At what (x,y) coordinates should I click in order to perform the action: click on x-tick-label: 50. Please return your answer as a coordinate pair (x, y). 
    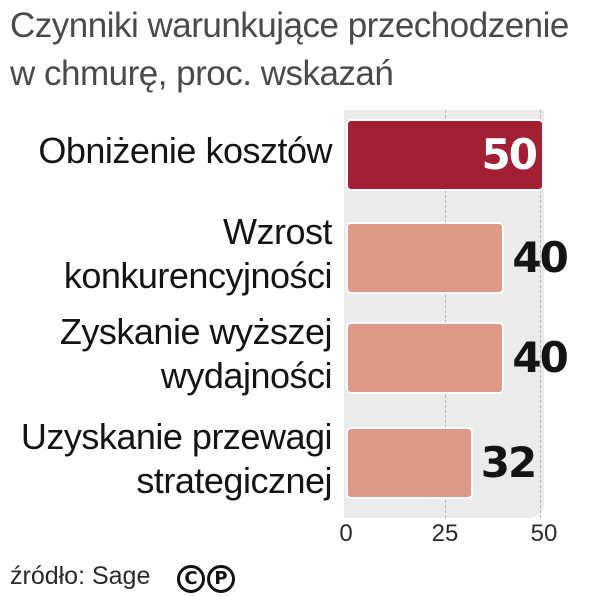
    Looking at the image, I should click on (544, 533).